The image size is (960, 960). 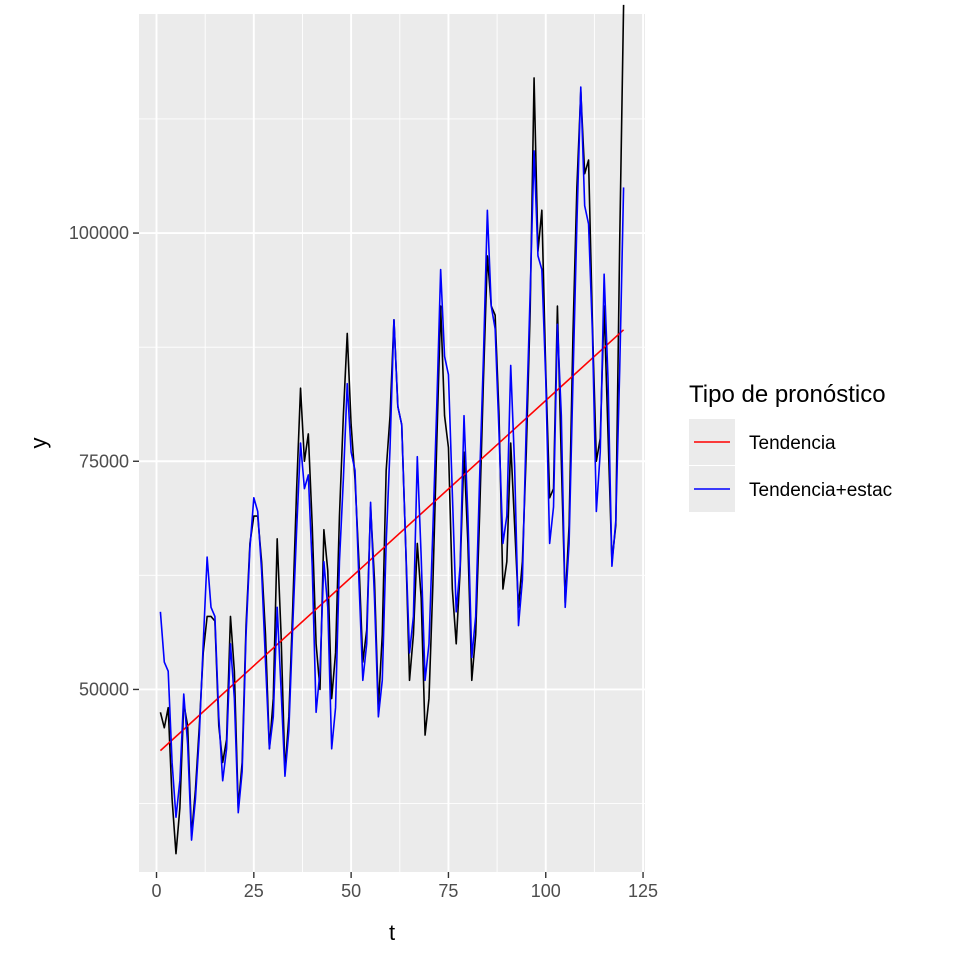 I want to click on legend-title: Tipo de pronóstico, so click(x=787, y=394).